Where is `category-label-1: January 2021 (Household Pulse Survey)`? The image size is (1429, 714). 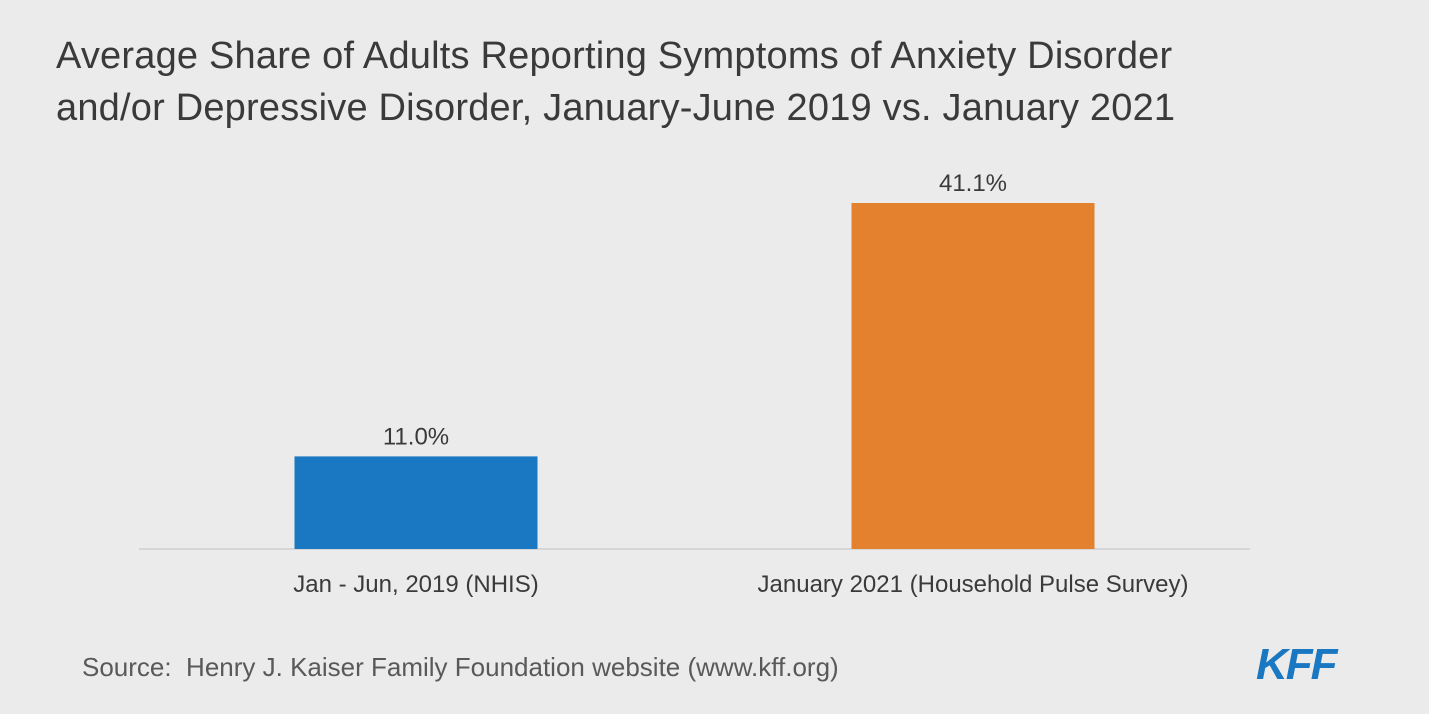 category-label-1: January 2021 (Household Pulse Survey) is located at coordinates (973, 584).